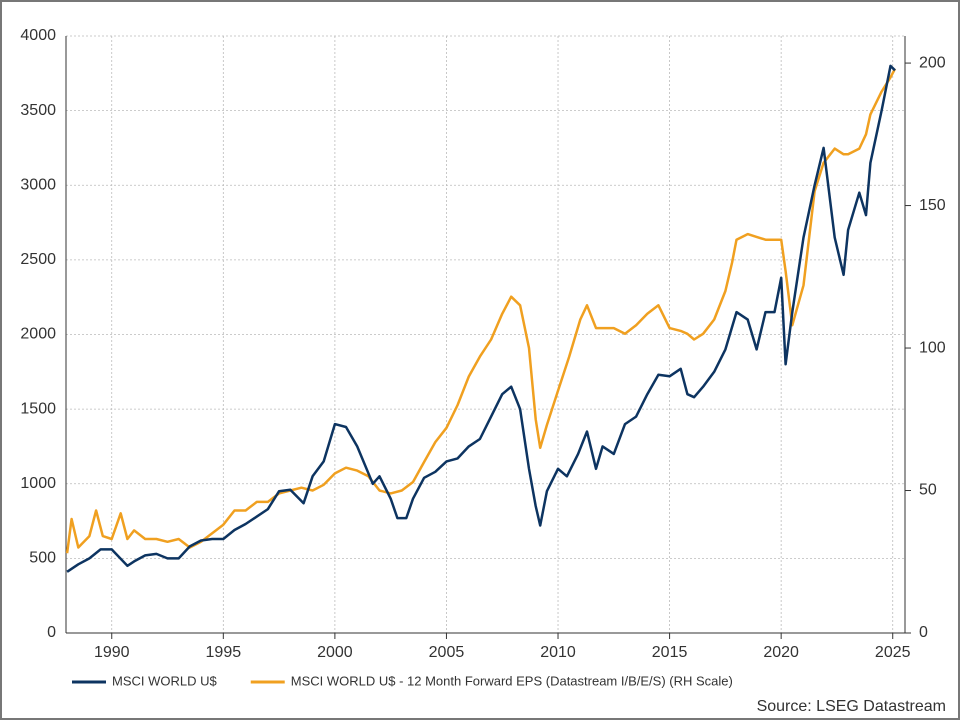  What do you see at coordinates (670, 652) in the screenshot?
I see `x-tick-label: 2015` at bounding box center [670, 652].